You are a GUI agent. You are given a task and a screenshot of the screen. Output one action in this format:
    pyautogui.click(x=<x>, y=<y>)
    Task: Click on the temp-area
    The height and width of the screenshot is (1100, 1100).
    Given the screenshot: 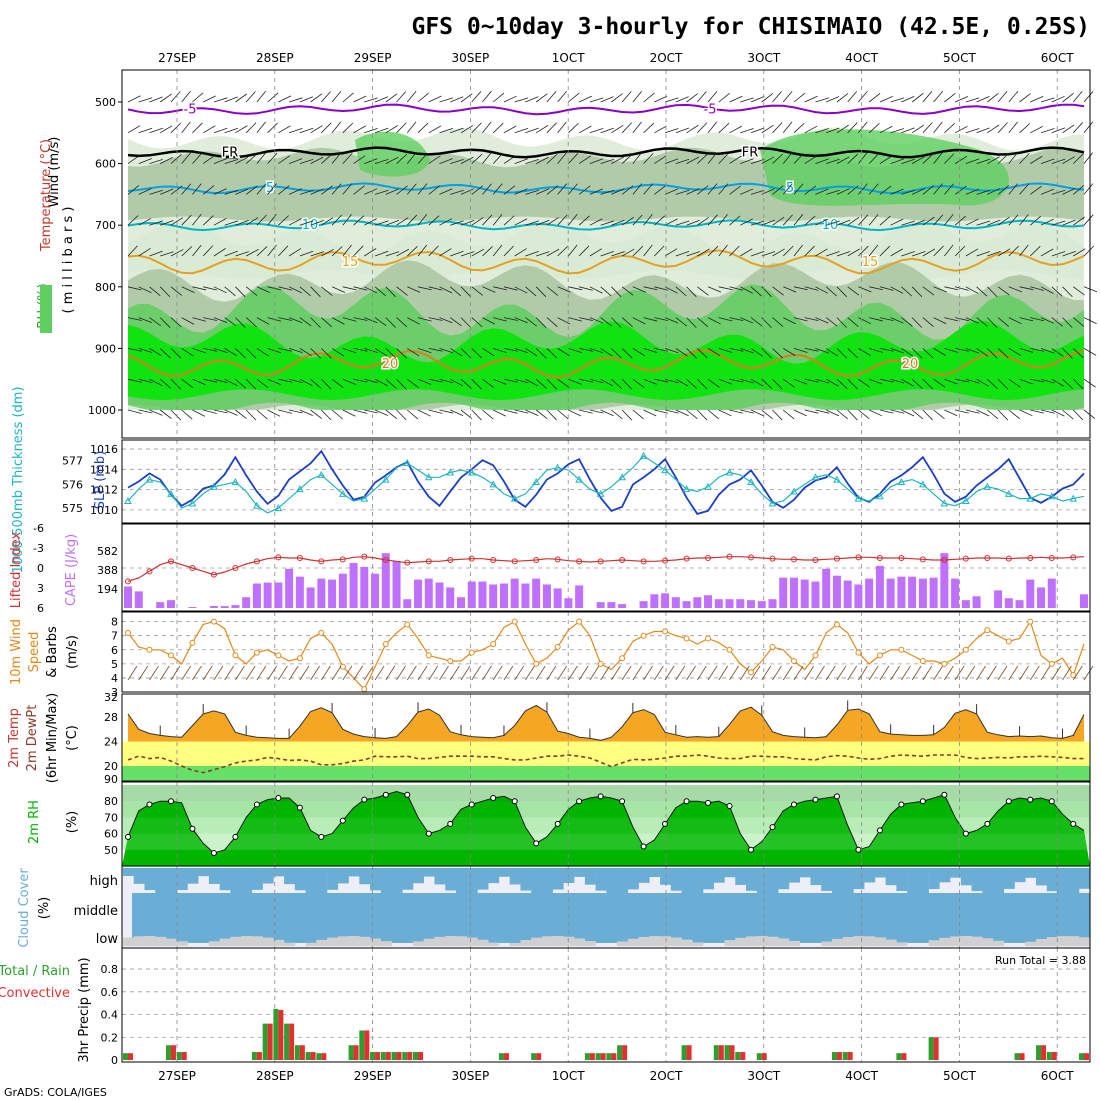 What is the action you would take?
    pyautogui.click(x=606, y=723)
    